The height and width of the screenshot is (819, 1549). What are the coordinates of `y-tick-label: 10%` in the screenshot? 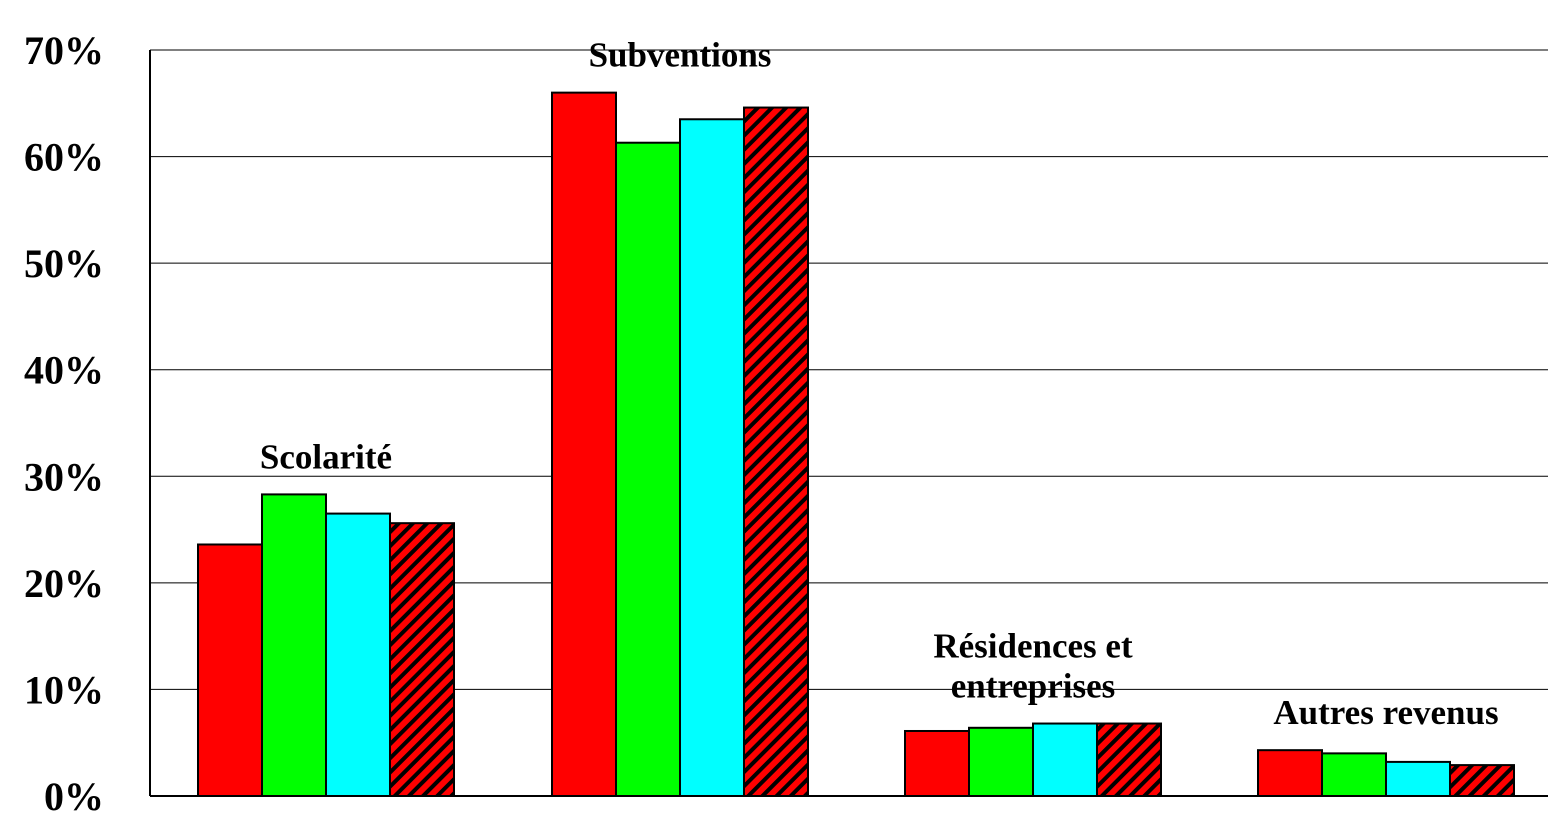 It's located at (64, 689).